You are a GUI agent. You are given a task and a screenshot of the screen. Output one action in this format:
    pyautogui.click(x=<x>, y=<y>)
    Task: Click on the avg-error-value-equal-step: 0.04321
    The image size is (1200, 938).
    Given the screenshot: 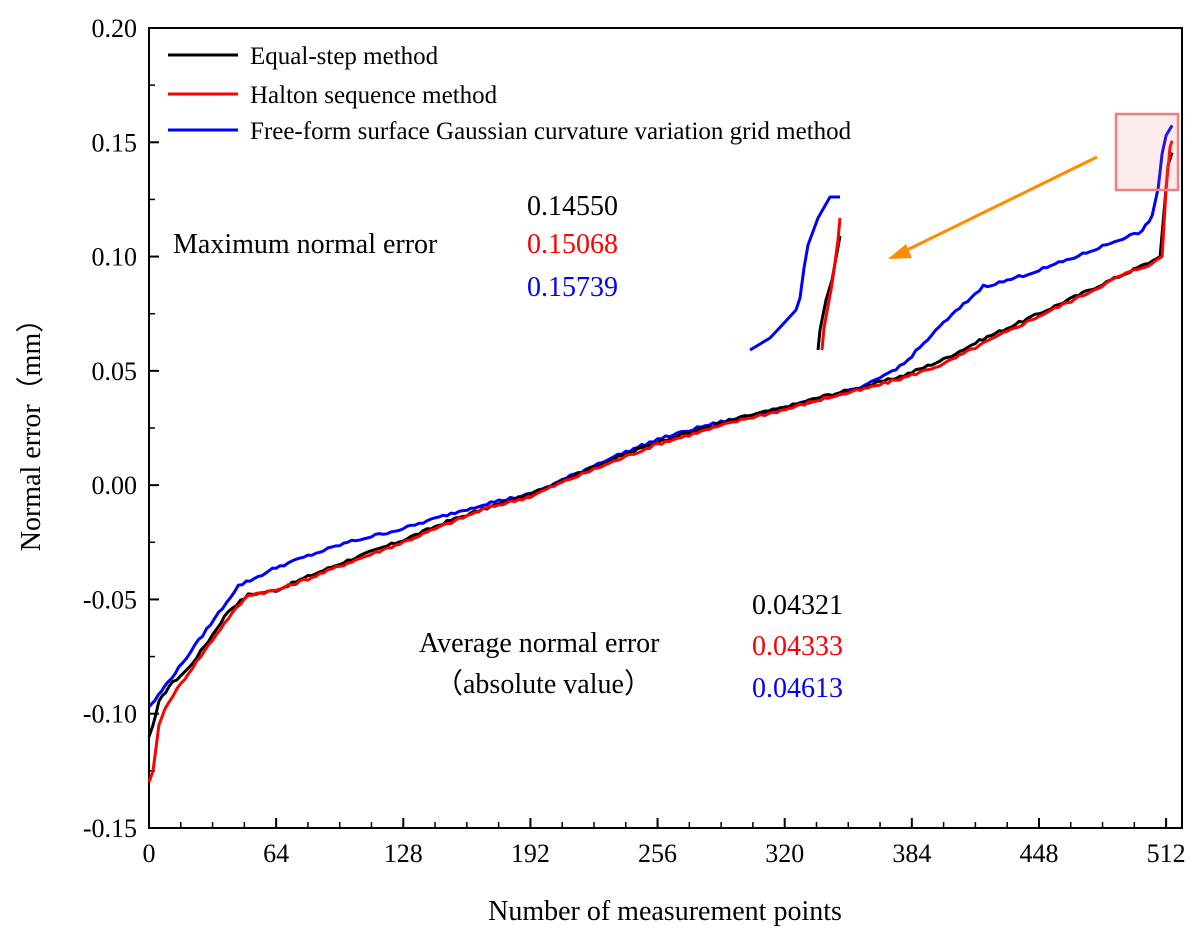 What is the action you would take?
    pyautogui.click(x=797, y=605)
    